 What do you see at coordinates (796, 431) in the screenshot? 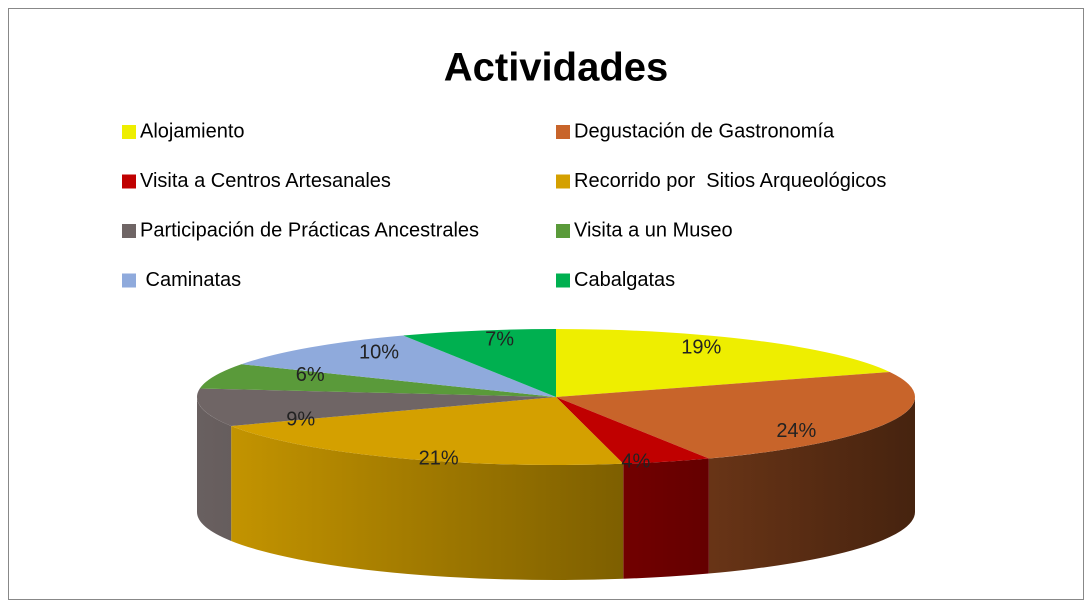
I see `data-label: 24%` at bounding box center [796, 431].